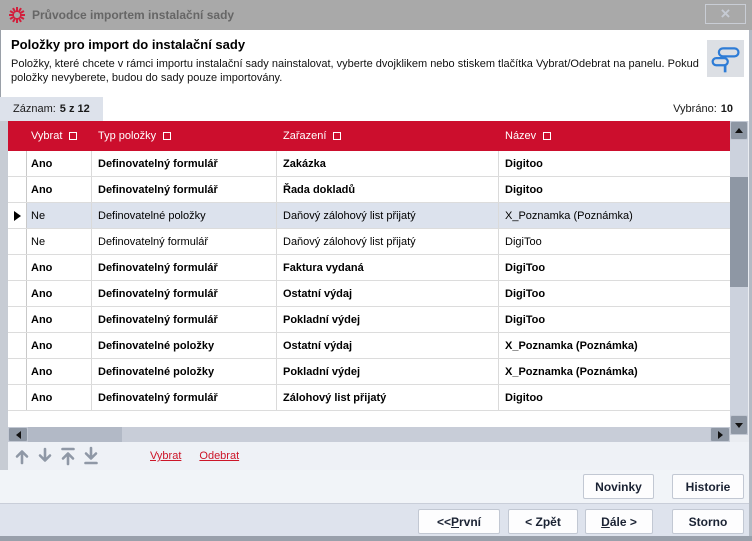  I want to click on column-header-zarazeni: Zařazení, so click(388, 136).